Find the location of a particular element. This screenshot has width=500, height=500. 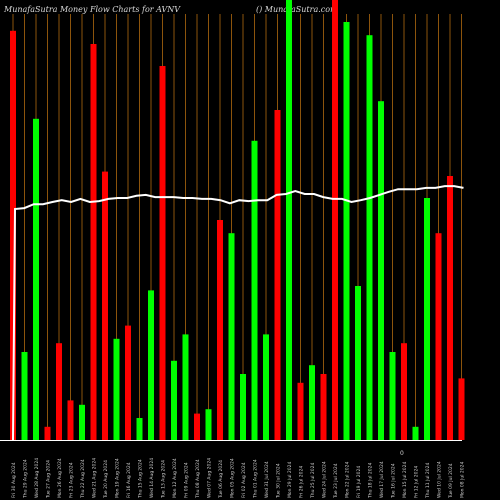

x-tick-label: Fri 26 Jul 2024 is located at coordinates (302, 482).